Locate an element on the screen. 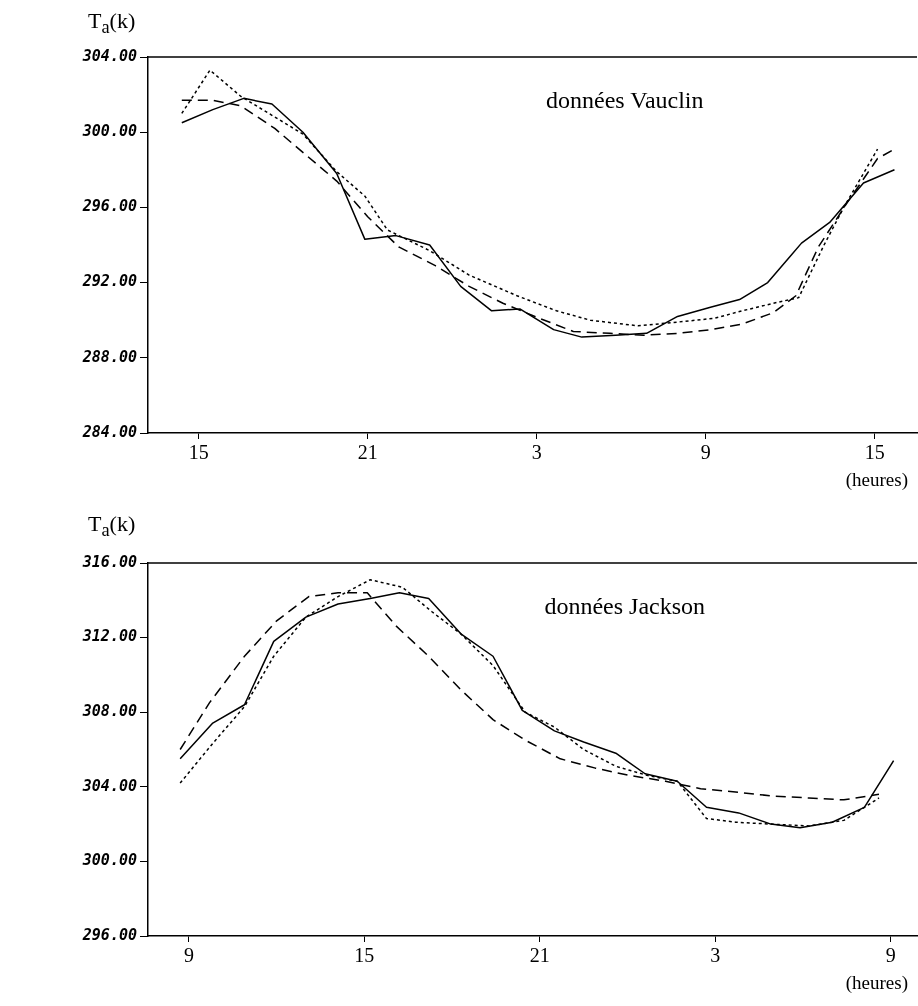 This screenshot has height=1006, width=918. annotation: données Jackson is located at coordinates (625, 606).